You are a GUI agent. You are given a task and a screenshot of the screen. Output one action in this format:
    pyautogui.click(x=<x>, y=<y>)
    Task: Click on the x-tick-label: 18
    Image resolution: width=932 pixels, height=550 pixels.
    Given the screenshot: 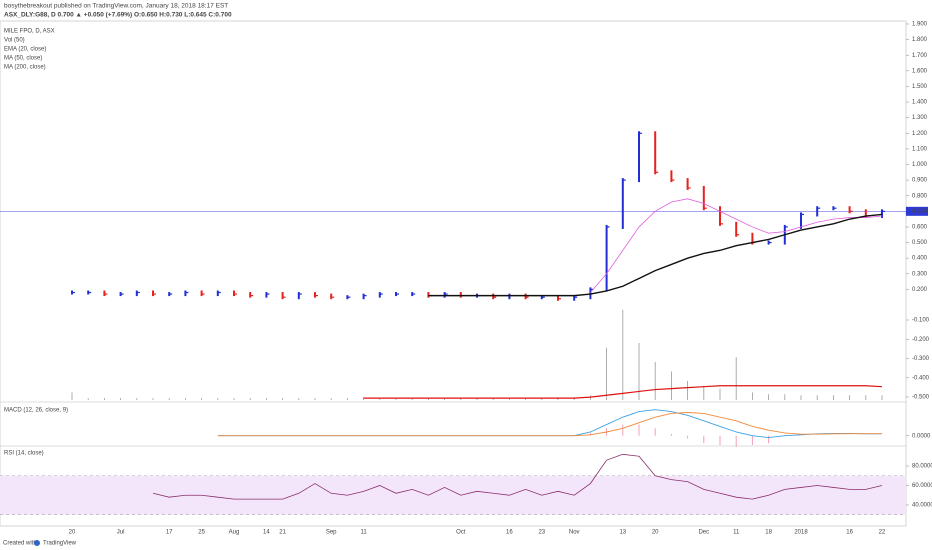 What is the action you would take?
    pyautogui.click(x=768, y=533)
    